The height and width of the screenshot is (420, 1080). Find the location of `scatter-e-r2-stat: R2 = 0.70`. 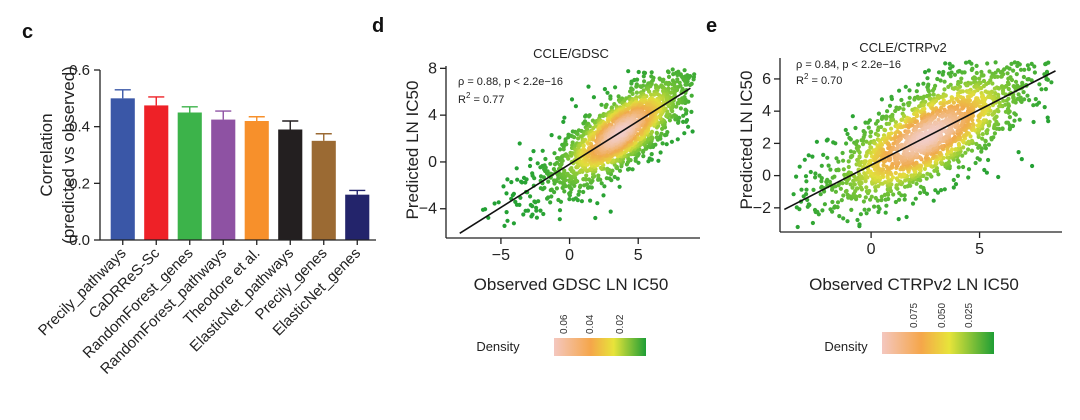

scatter-e-r2-stat: R2 = 0.70 is located at coordinates (819, 79).